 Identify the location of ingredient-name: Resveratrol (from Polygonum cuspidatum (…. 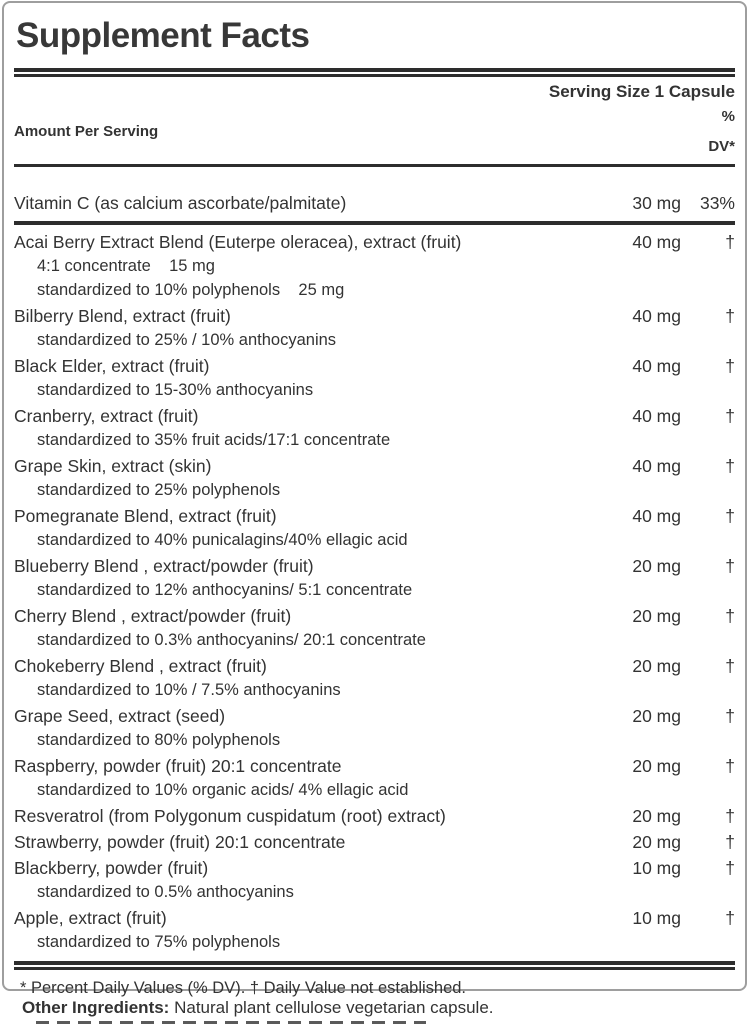
(230, 815).